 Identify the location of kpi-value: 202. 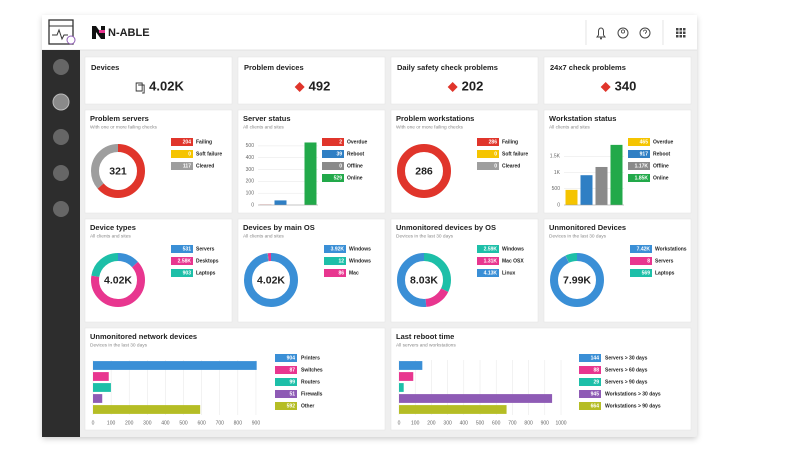
(473, 85).